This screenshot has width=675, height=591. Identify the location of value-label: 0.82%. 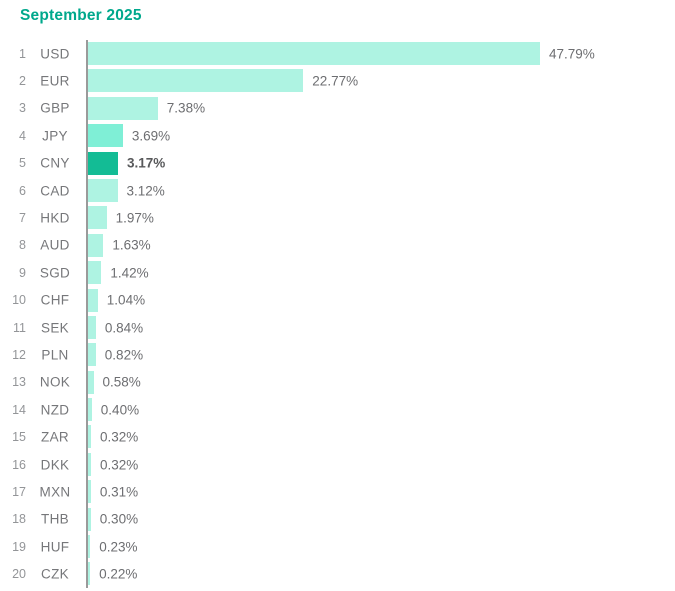
(124, 355).